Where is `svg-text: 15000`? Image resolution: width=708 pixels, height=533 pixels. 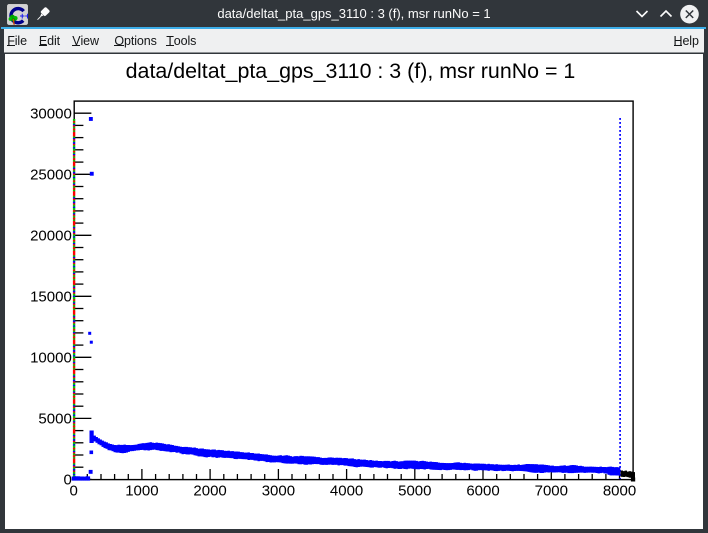
svg-text: 15000 is located at coordinates (51, 297).